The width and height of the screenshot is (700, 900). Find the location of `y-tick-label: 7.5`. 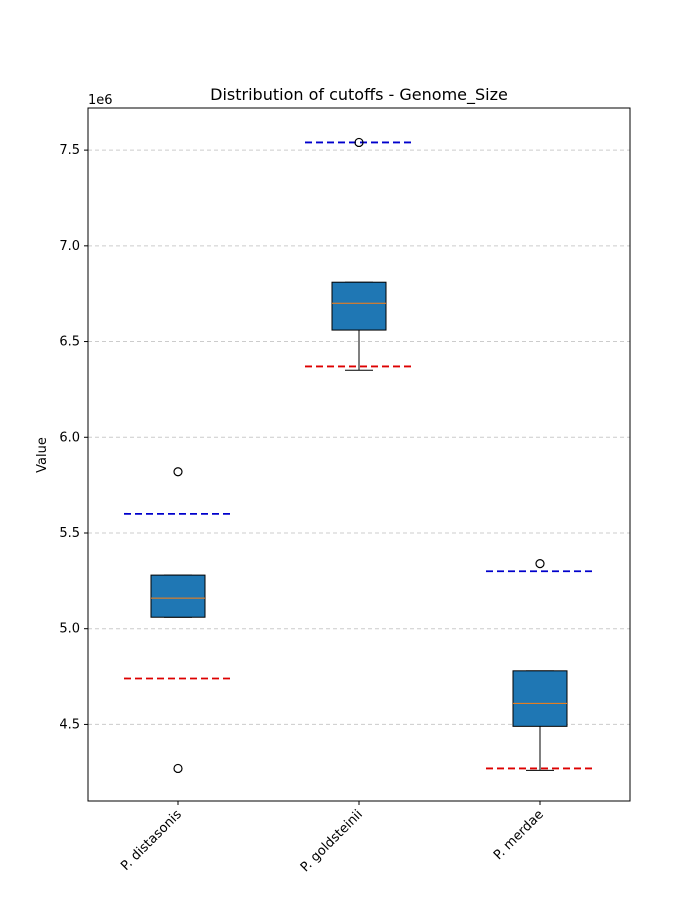

y-tick-label: 7.5 is located at coordinates (69, 150).